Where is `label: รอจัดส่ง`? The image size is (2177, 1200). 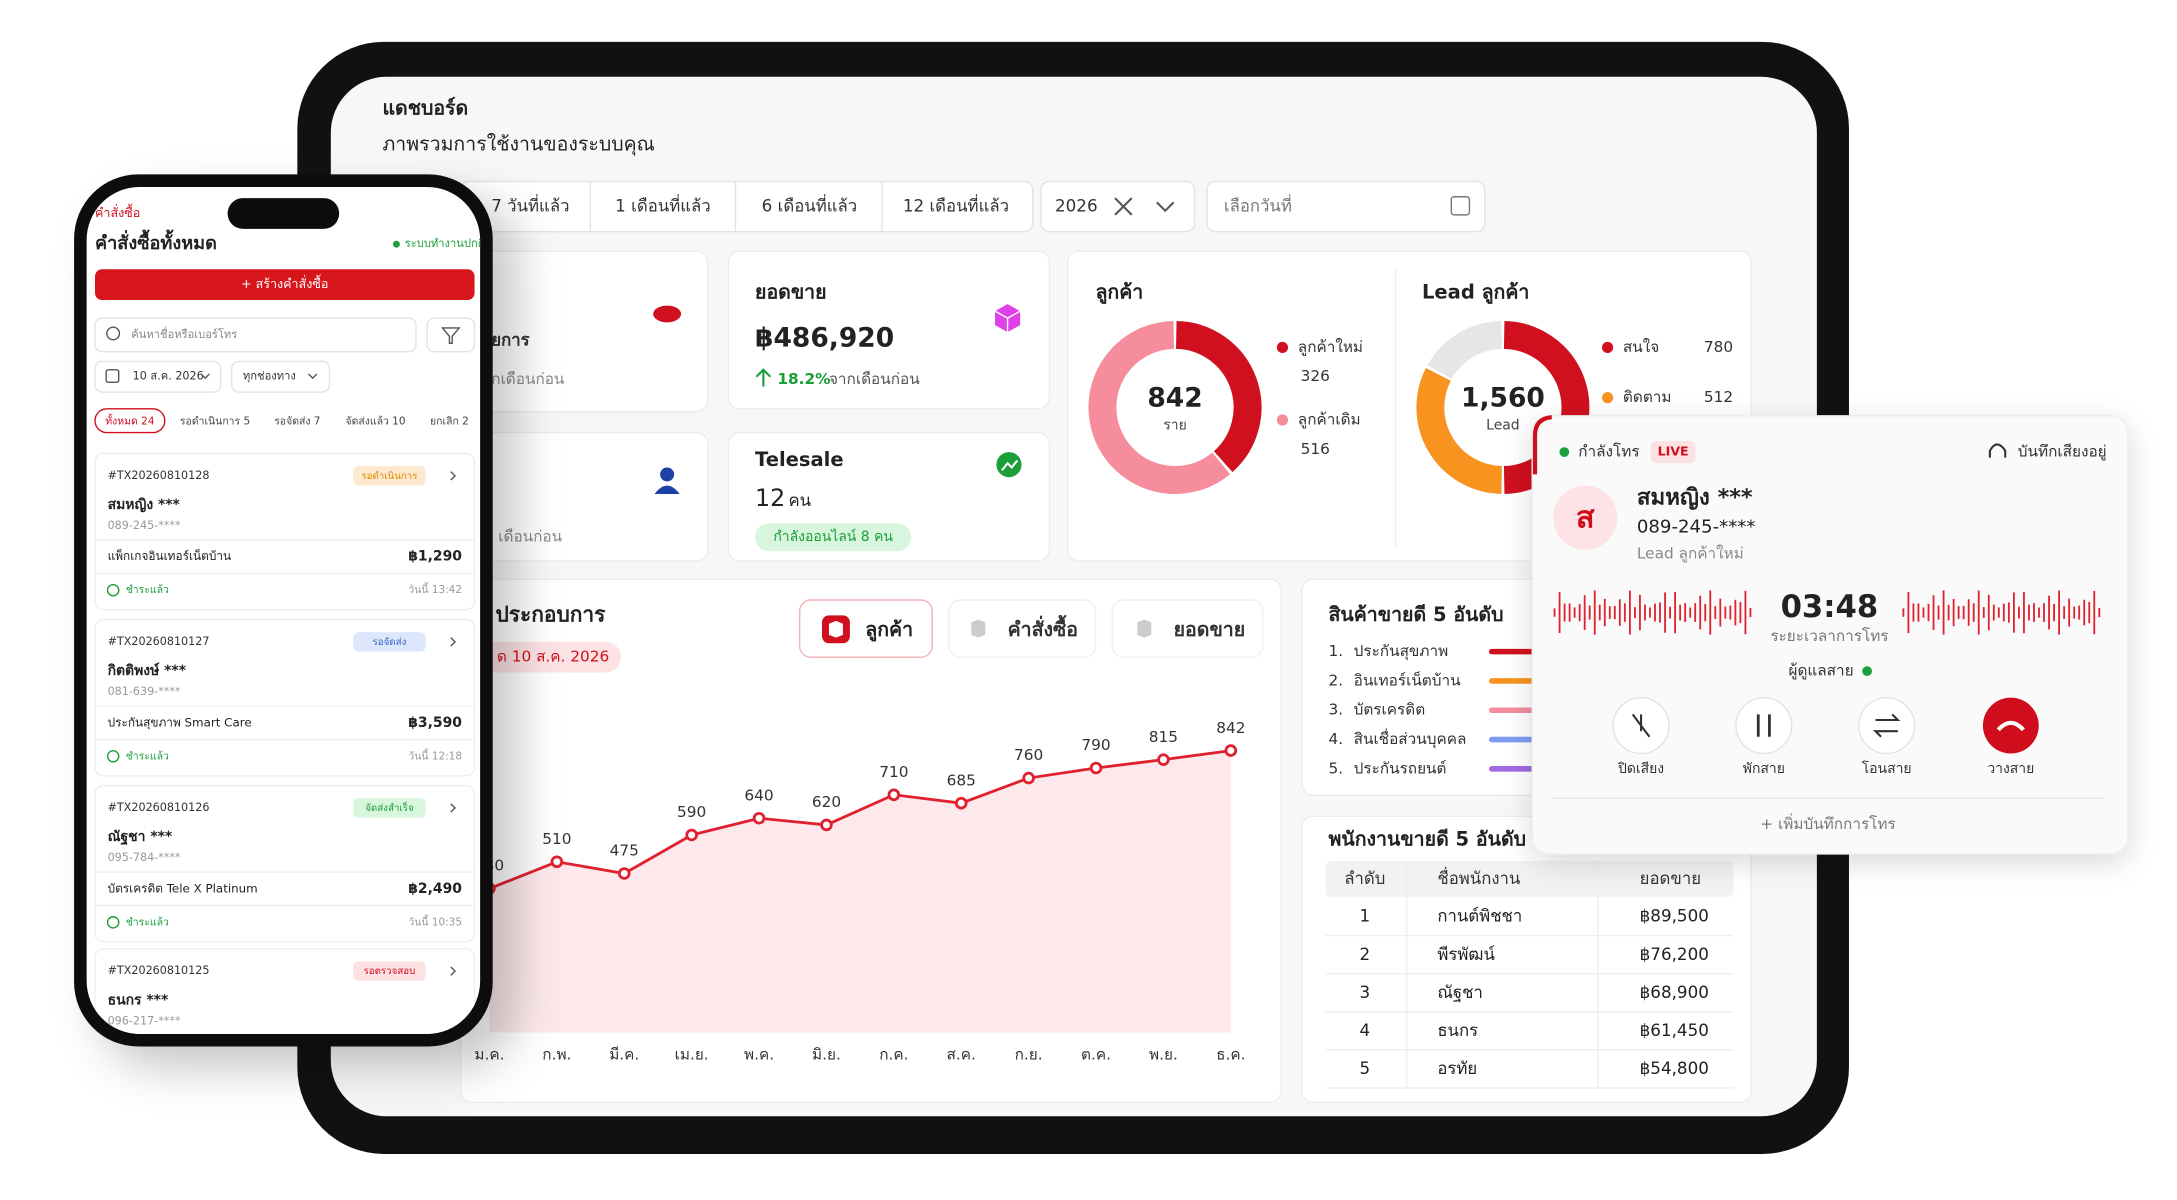
label: รอจัดส่ง is located at coordinates (390, 642).